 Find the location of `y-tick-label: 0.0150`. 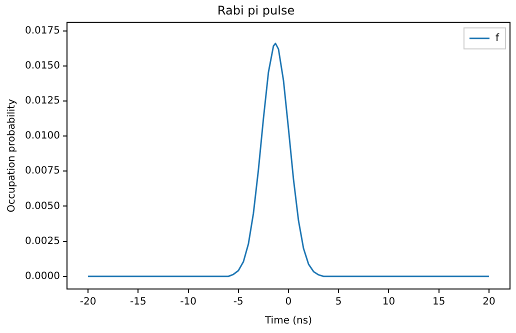

y-tick-label: 0.0150 is located at coordinates (42, 66).